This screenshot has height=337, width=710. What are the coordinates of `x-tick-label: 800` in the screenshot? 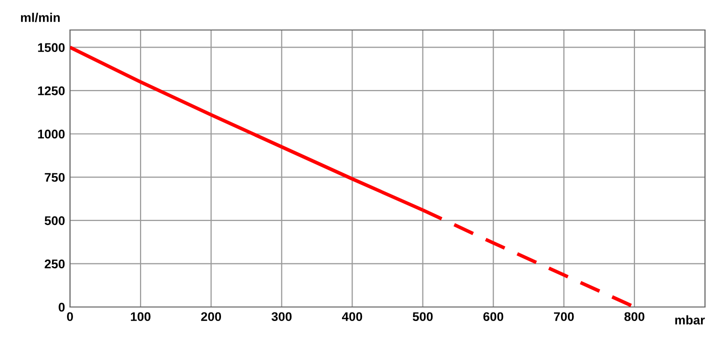 It's located at (634, 317).